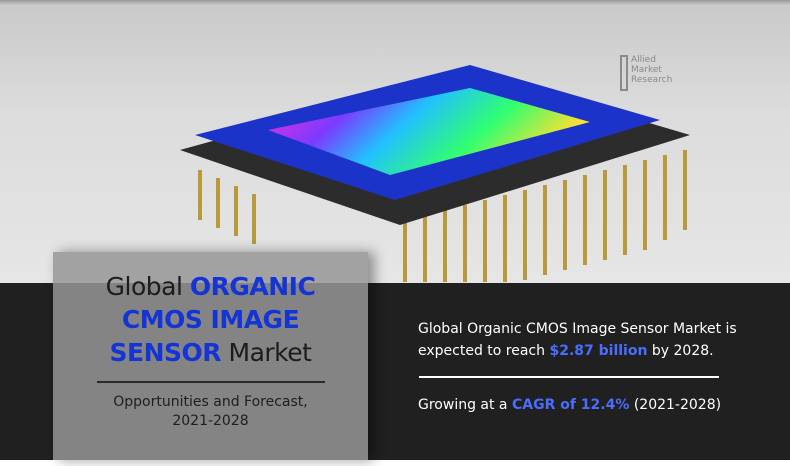  What do you see at coordinates (652, 80) in the screenshot?
I see `logo-text: Research` at bounding box center [652, 80].